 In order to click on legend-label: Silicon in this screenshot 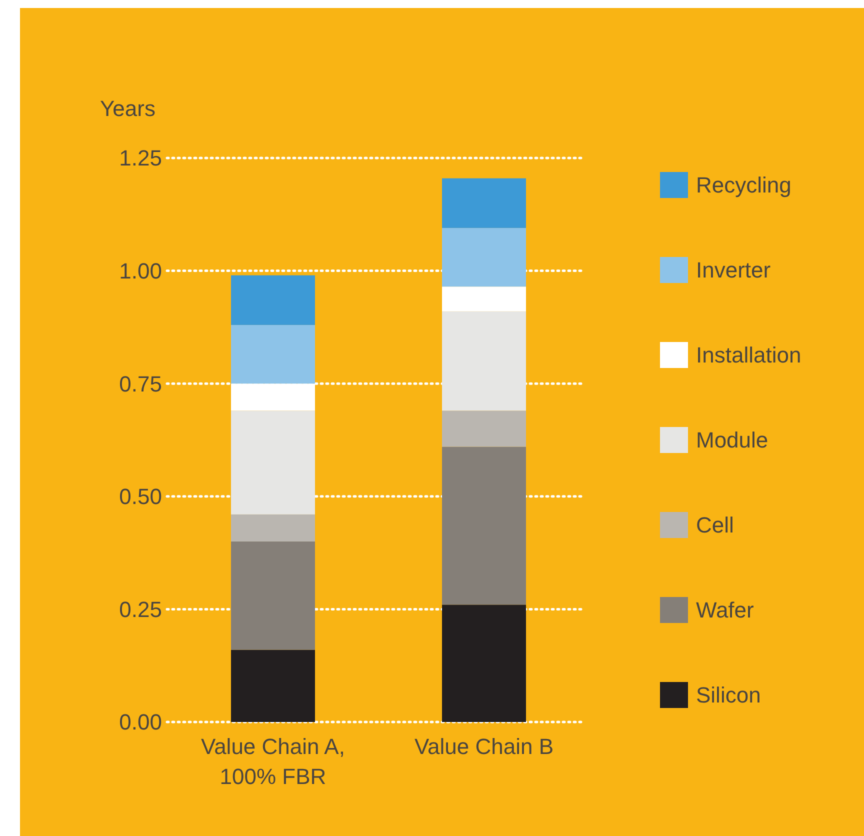, I will do `click(728, 695)`.